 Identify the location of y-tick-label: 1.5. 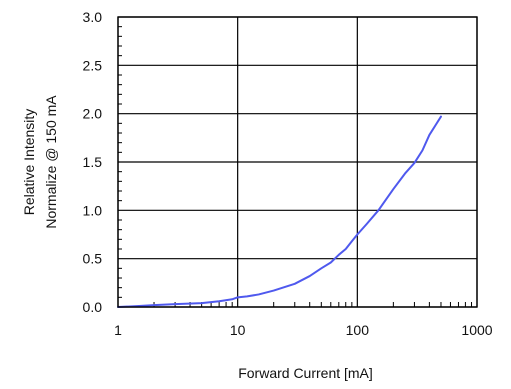
(93, 162).